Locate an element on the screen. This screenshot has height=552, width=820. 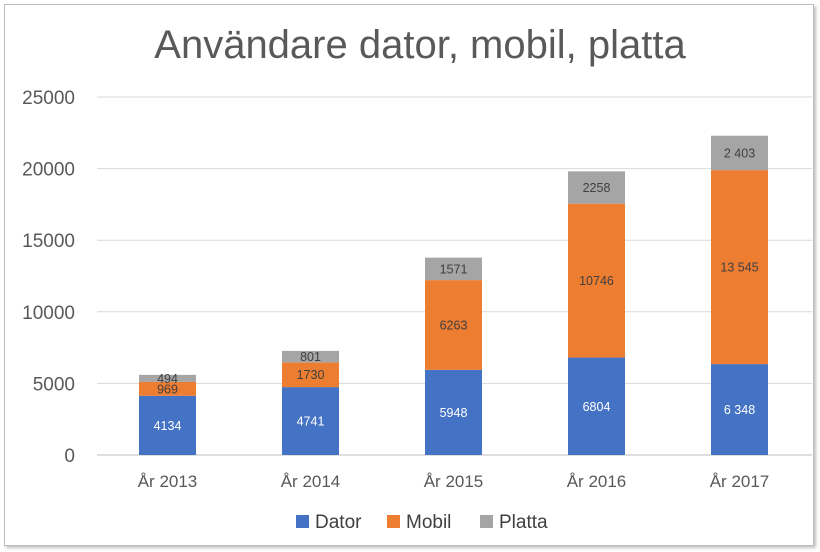
legend-label-platta: Platta is located at coordinates (523, 522).